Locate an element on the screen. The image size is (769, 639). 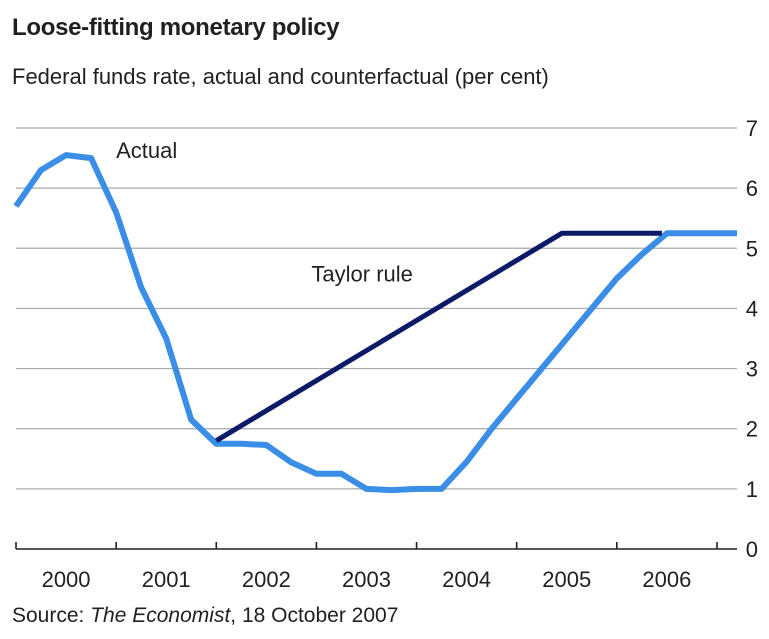
annotation-taylor-rule: Taylor rule is located at coordinates (361, 273).